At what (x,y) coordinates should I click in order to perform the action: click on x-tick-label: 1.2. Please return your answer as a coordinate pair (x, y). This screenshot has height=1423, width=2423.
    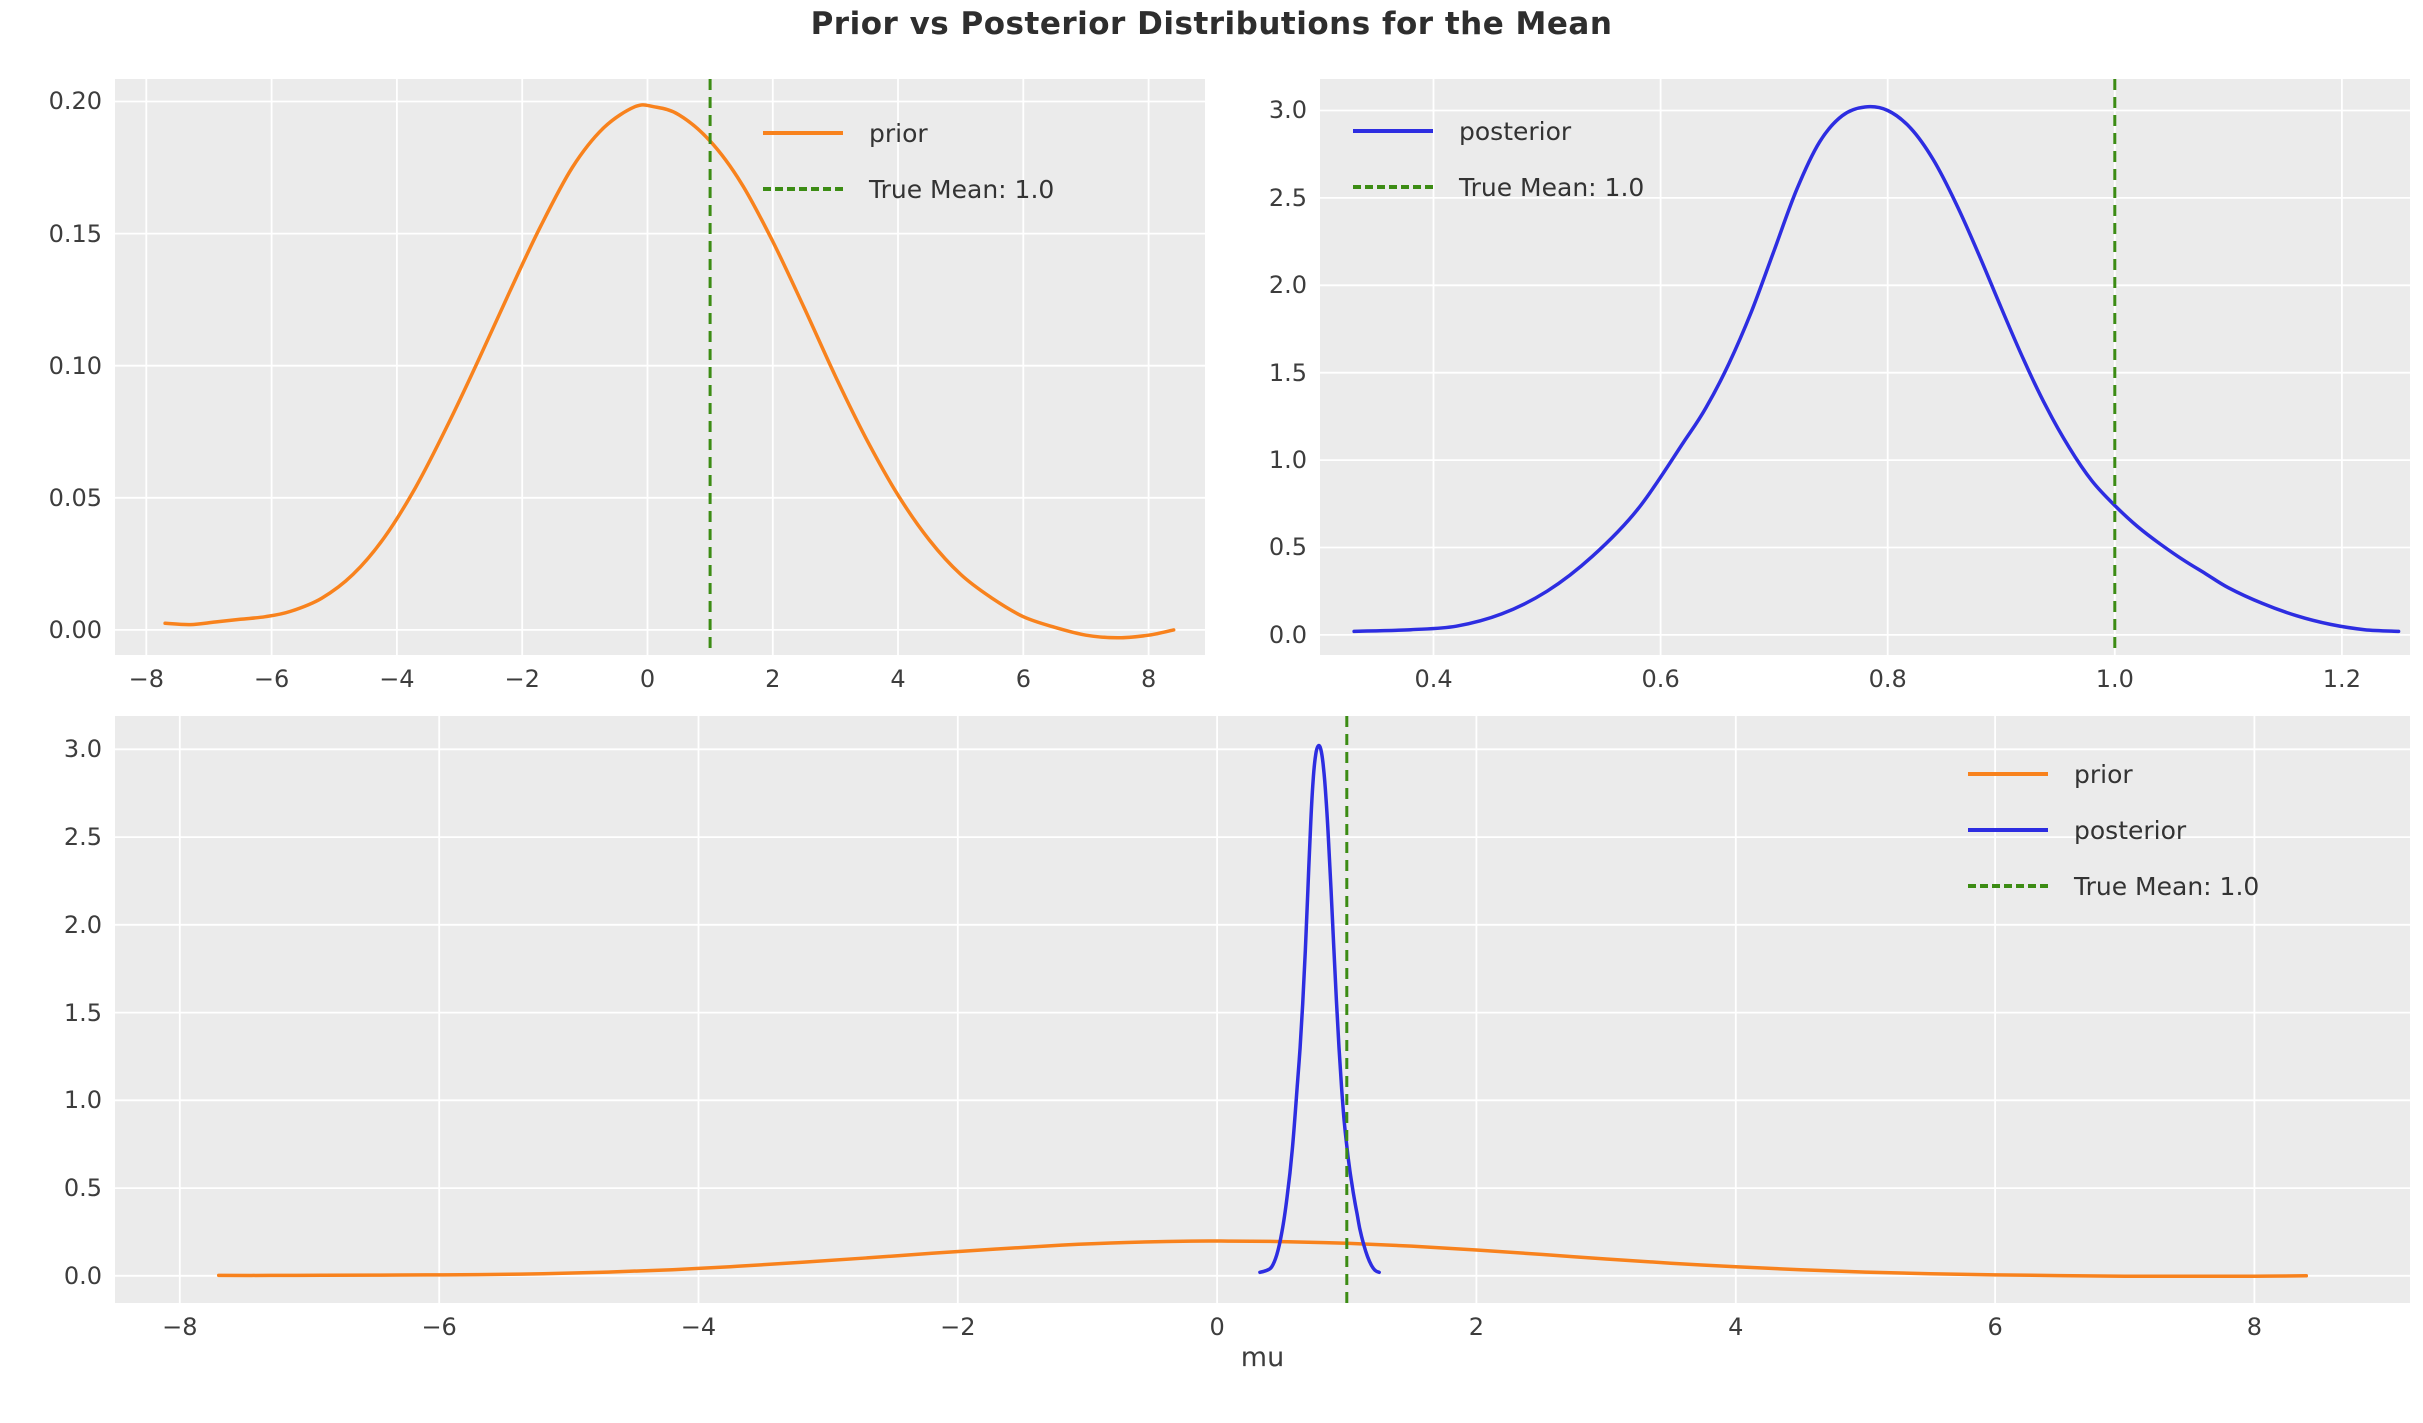
    Looking at the image, I should click on (2341, 679).